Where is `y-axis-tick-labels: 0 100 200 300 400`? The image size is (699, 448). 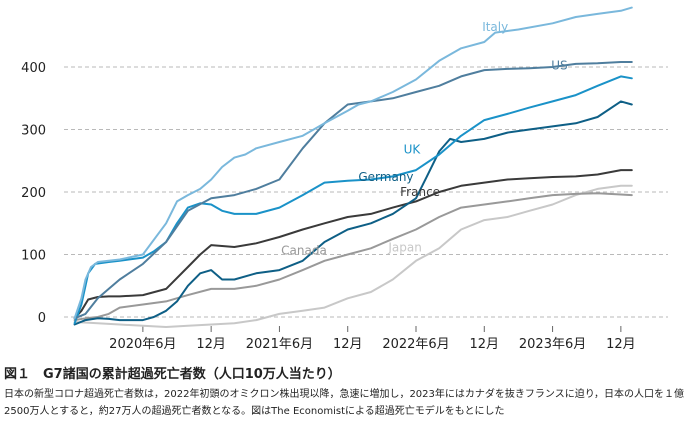 y-axis-tick-labels: 0 100 200 300 400 is located at coordinates (33, 193).